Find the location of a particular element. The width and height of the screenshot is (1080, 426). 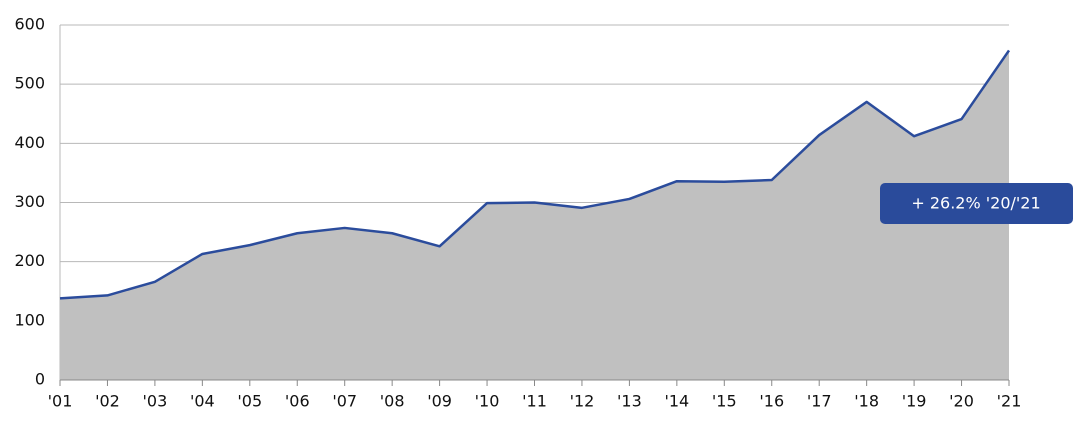

x-tick-label: '21 is located at coordinates (1009, 401).